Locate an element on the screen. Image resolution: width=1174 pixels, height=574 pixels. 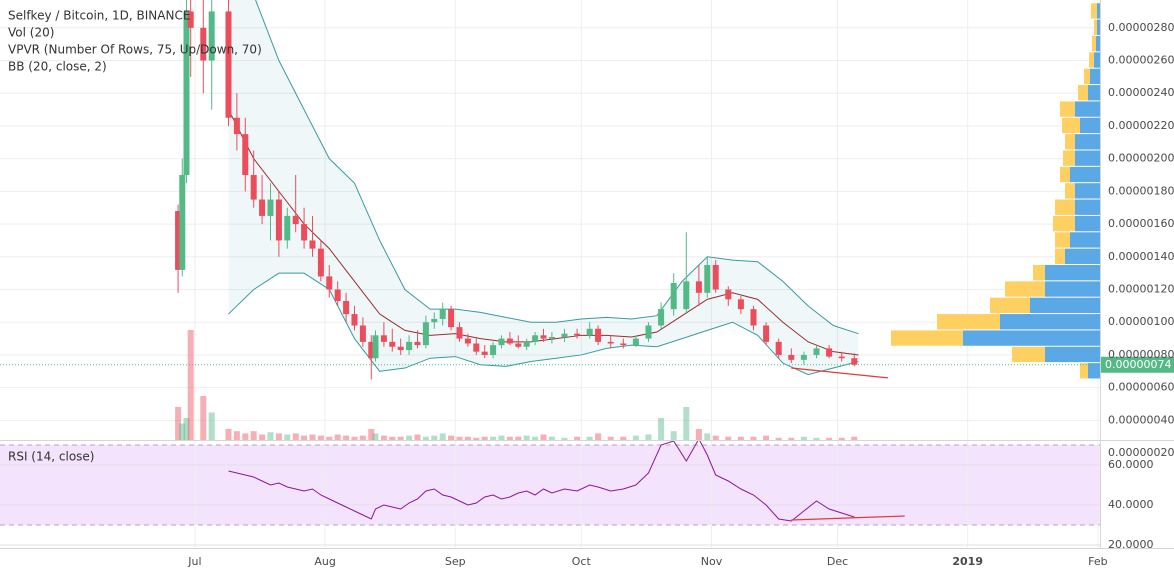
indicator-label: VPVR (Number Of Rows, 75, Up/Down, 70) is located at coordinates (135, 50).